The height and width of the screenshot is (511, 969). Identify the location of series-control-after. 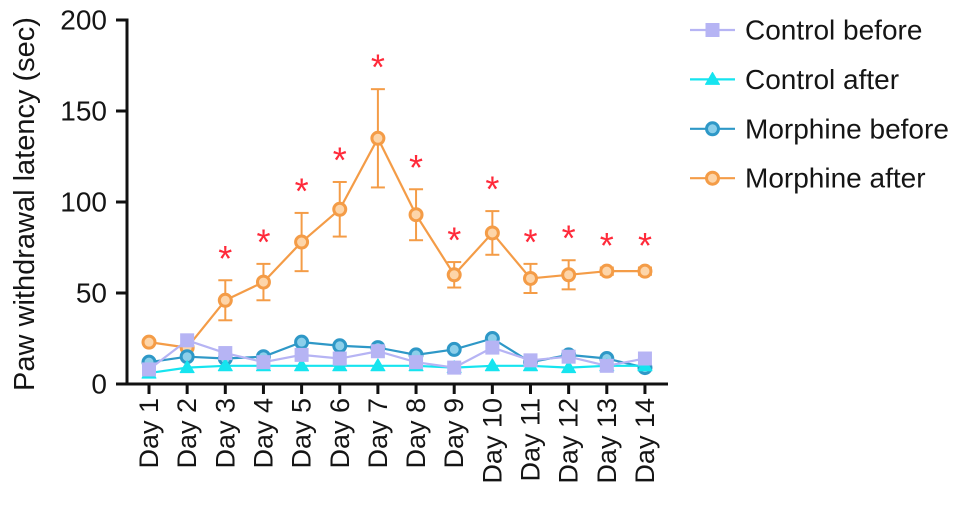
(397, 368).